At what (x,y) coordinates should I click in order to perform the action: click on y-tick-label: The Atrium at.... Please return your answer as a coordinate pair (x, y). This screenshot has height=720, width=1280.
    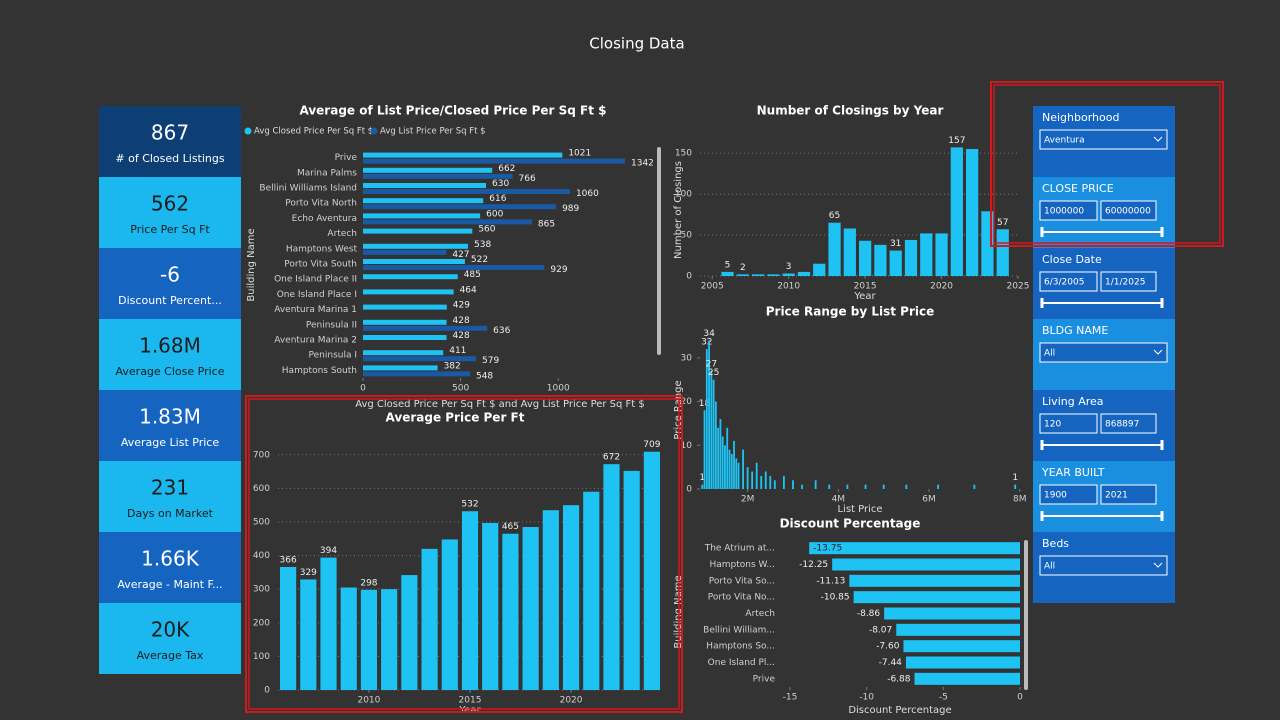
    Looking at the image, I should click on (739, 549).